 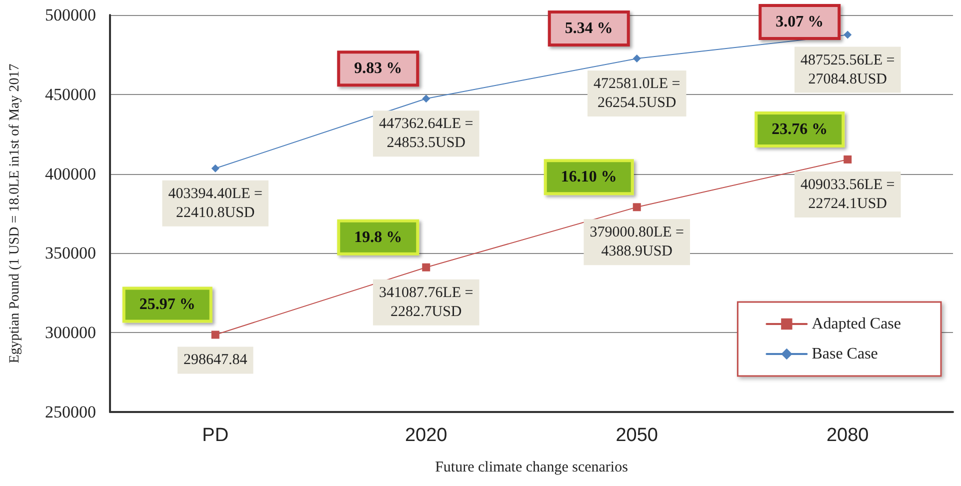 What do you see at coordinates (636, 94) in the screenshot?
I see `data-label: 472581.0LE = 26254.5USD` at bounding box center [636, 94].